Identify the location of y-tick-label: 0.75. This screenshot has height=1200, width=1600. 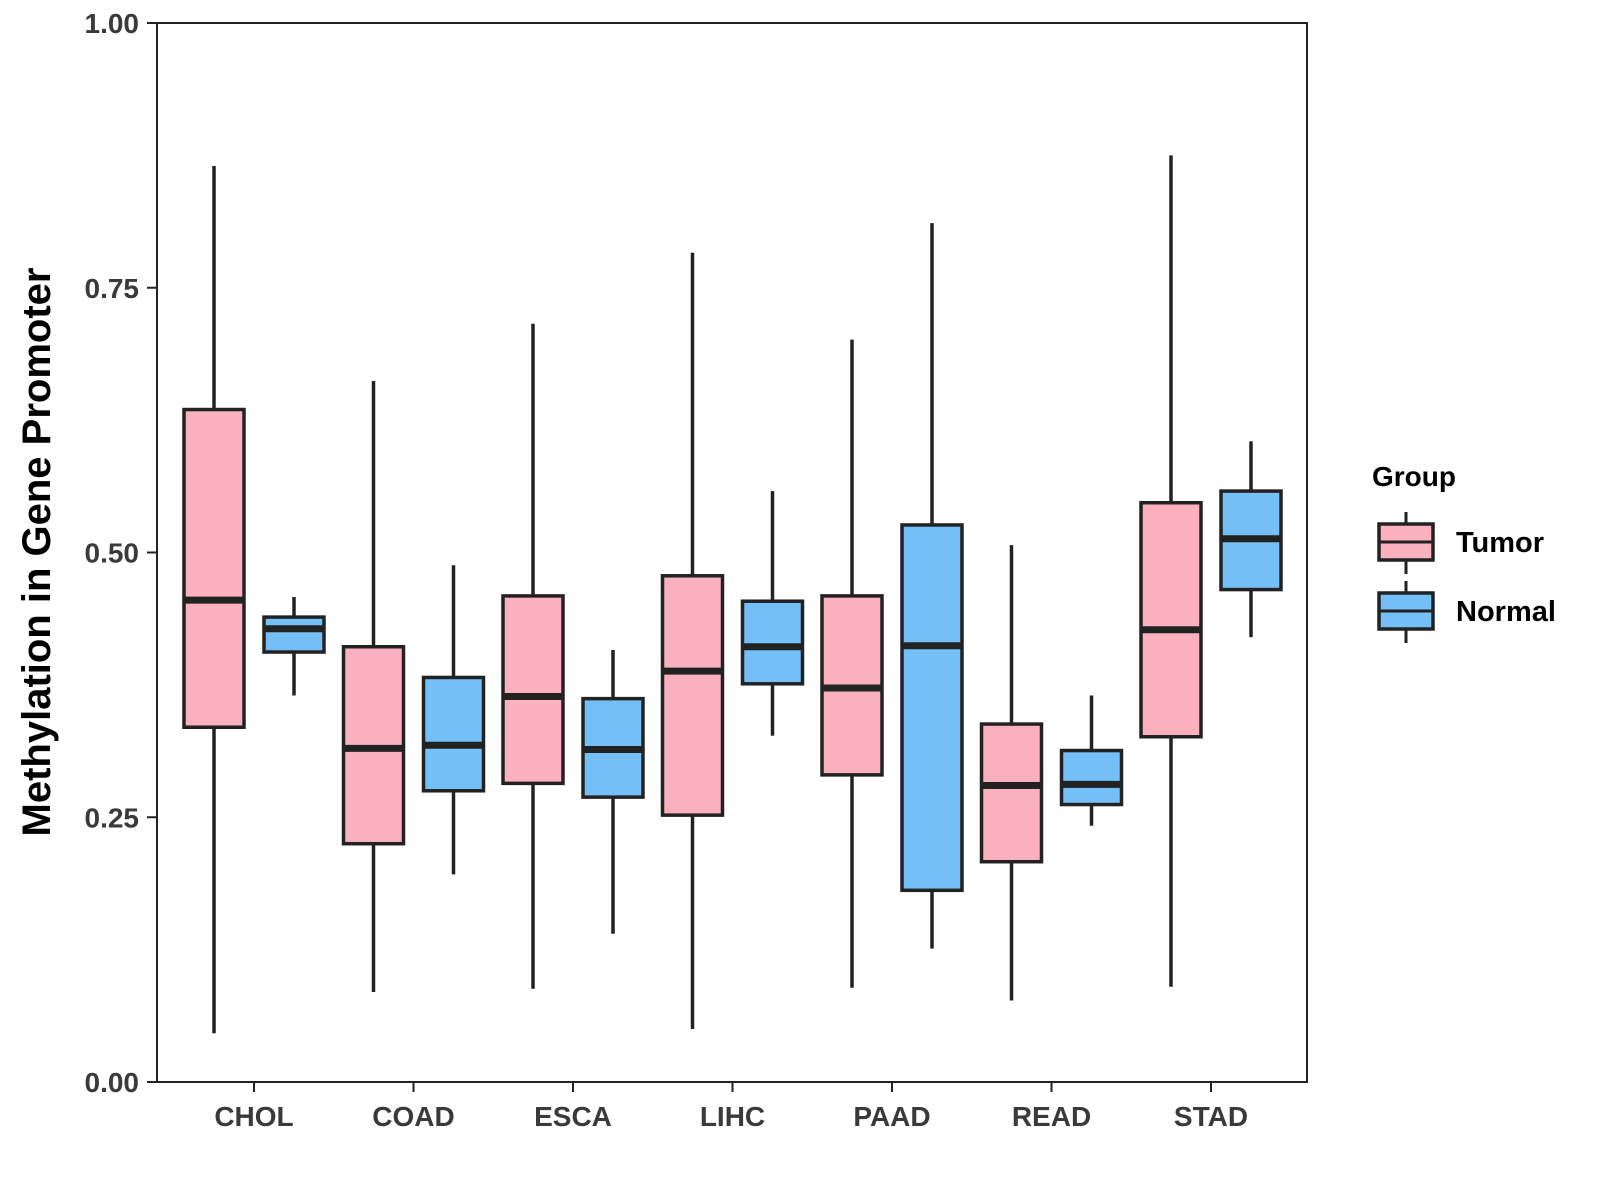
(112, 288).